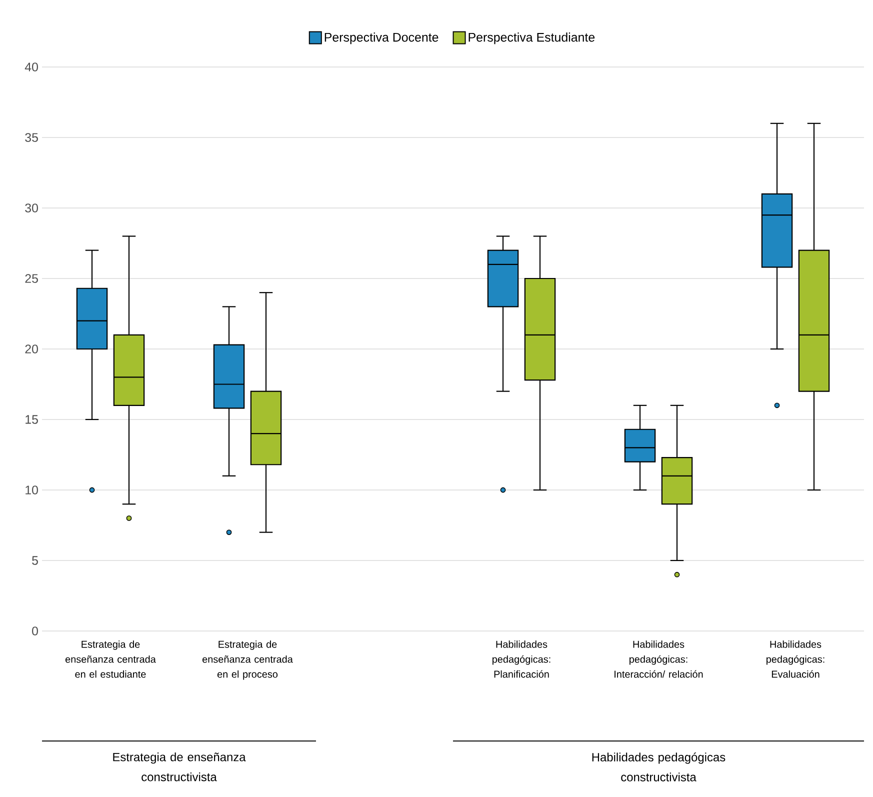  I want to click on y-tick-label: 20, so click(31, 349).